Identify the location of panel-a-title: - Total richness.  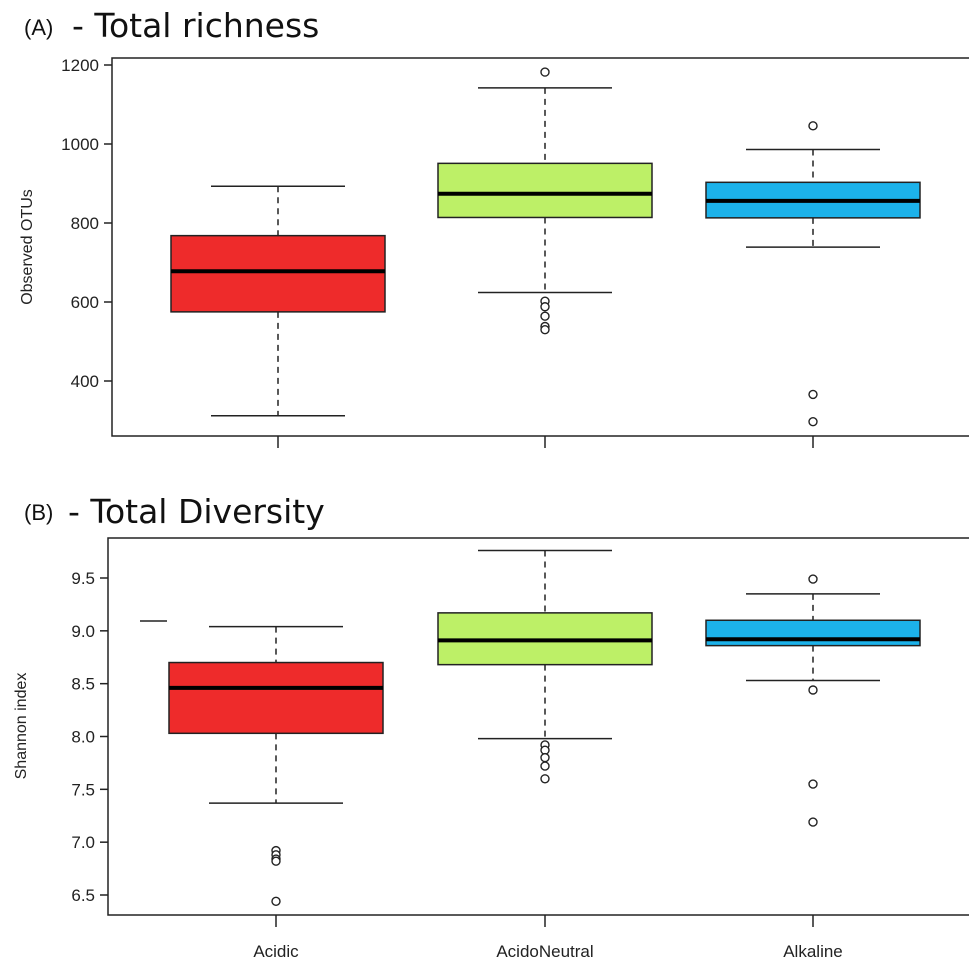
(195, 25).